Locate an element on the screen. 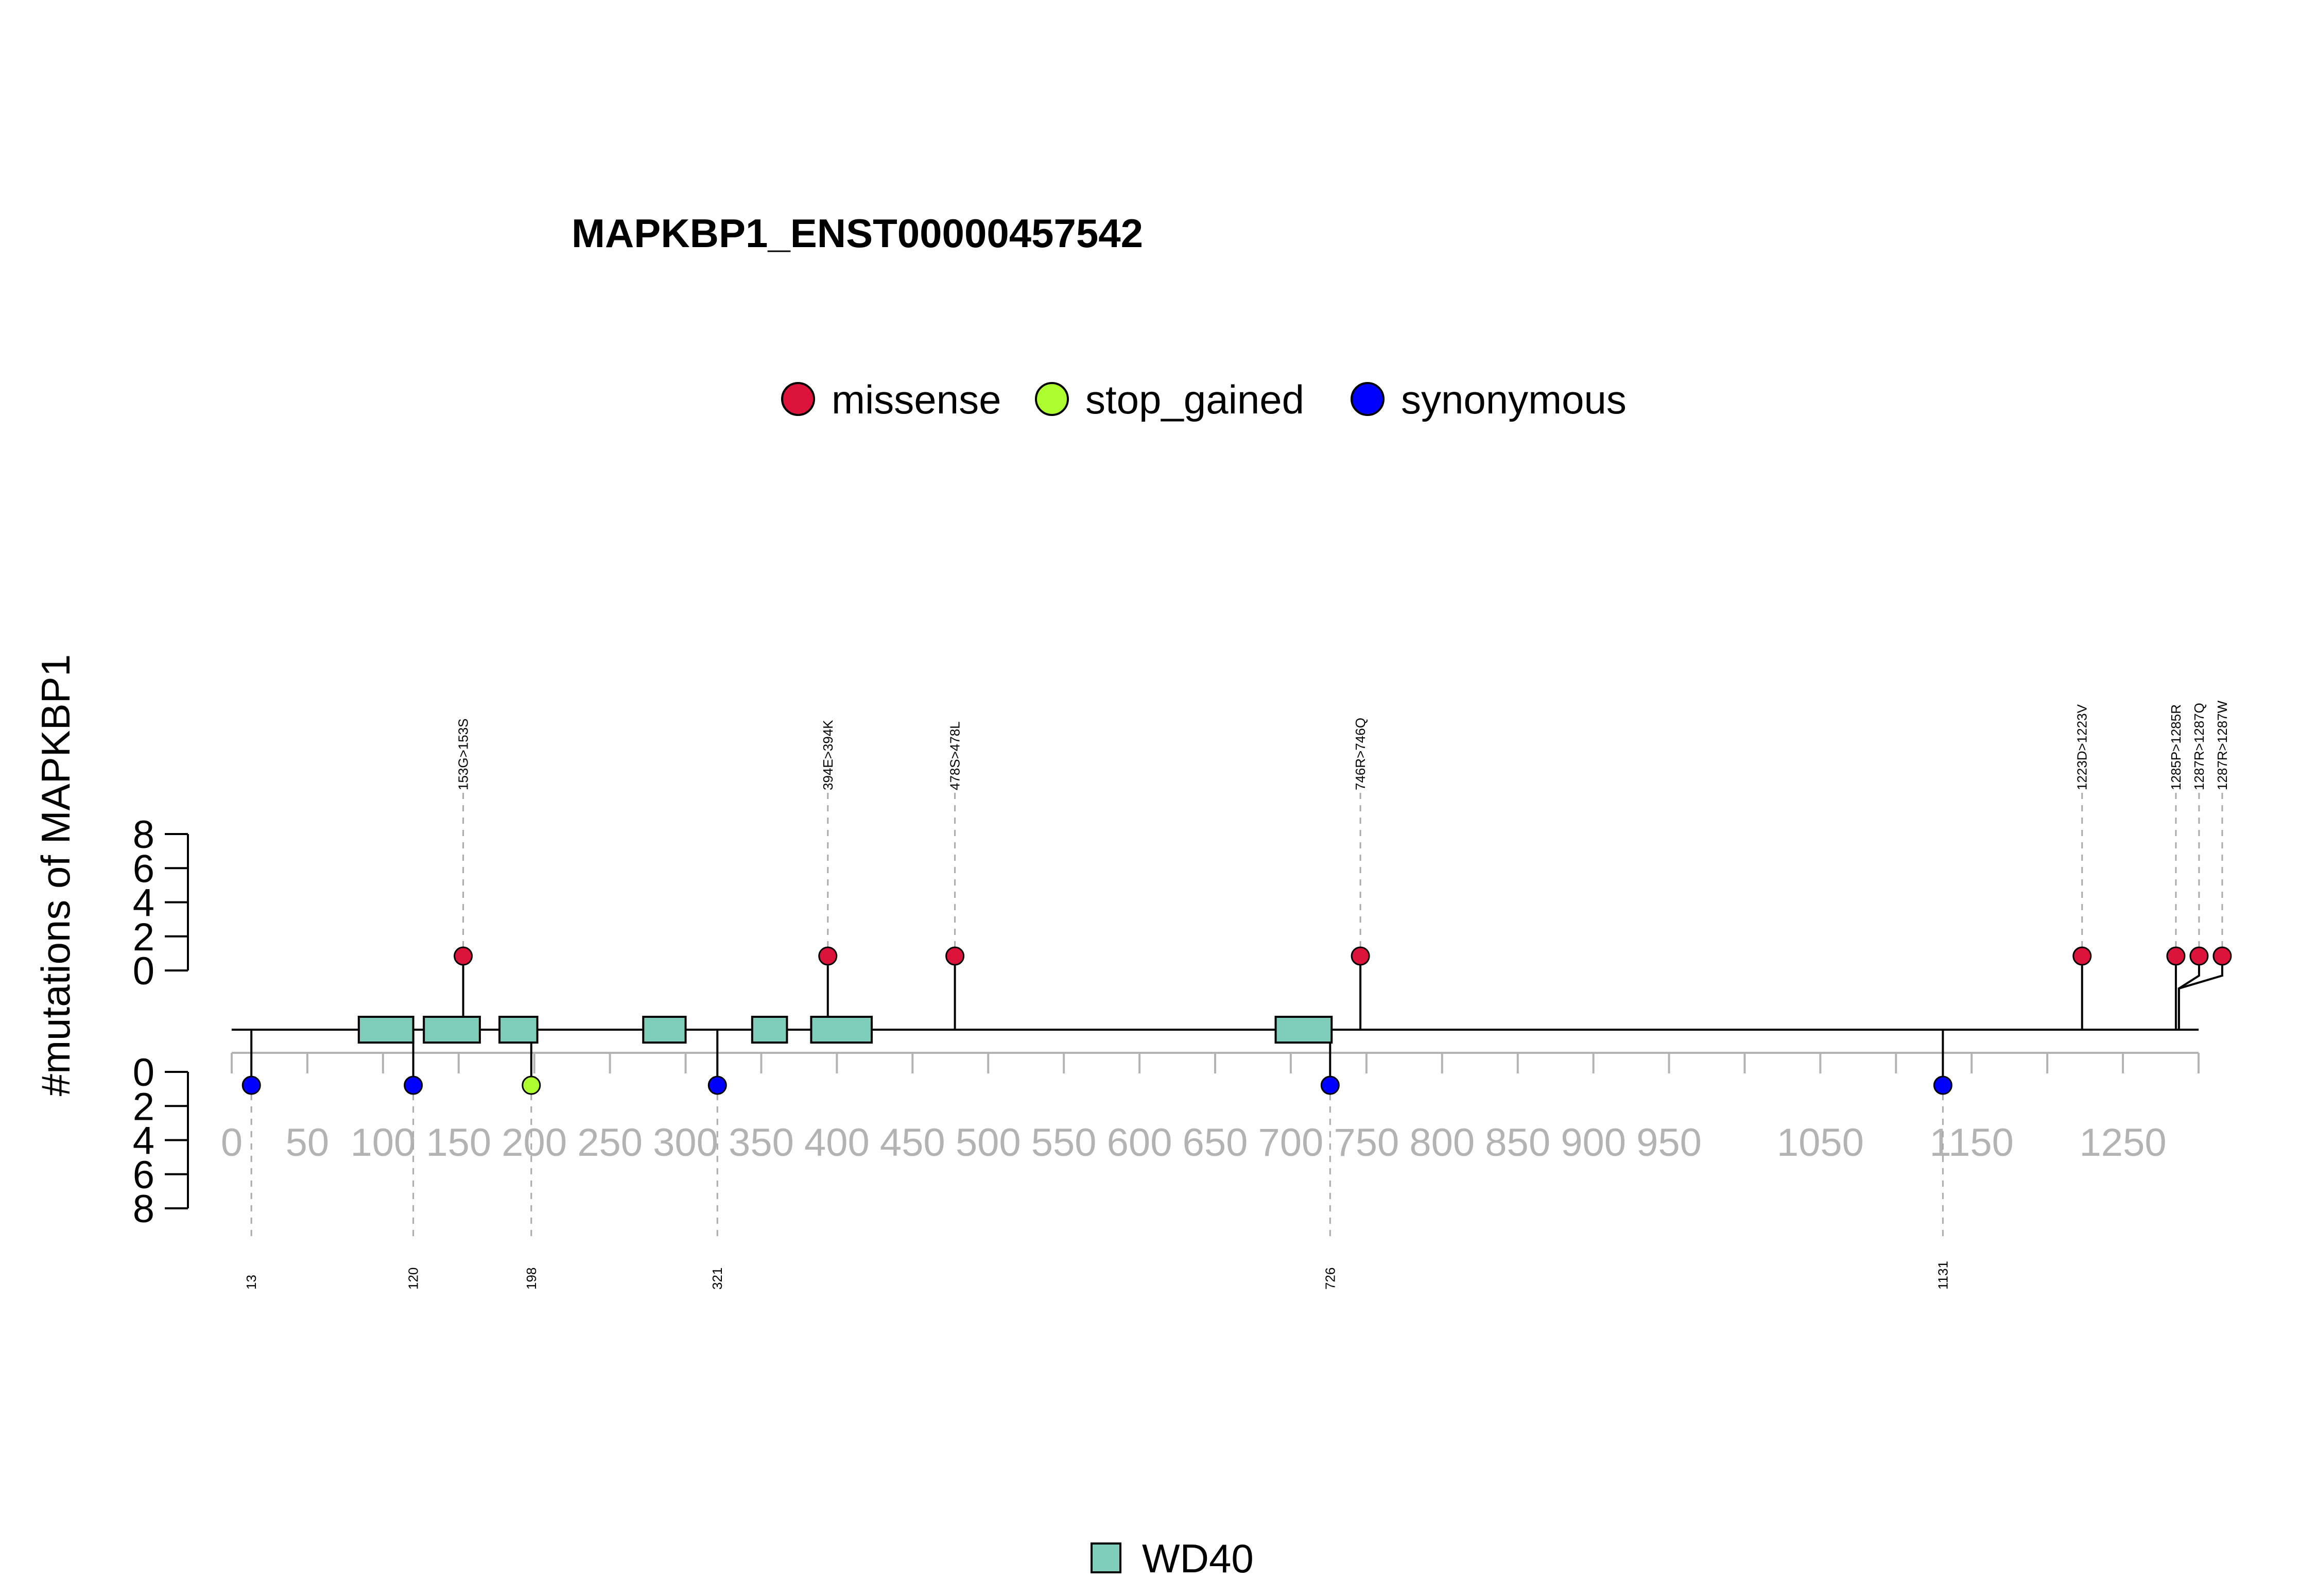 The image size is (2317, 1596). y-upper-tick-label: 0 is located at coordinates (143, 971).